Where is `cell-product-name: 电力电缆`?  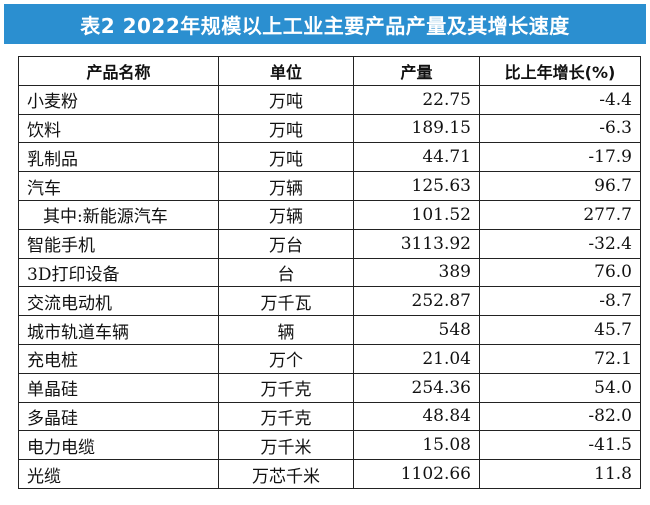
cell-product-name: 电力电缆 is located at coordinates (118, 445).